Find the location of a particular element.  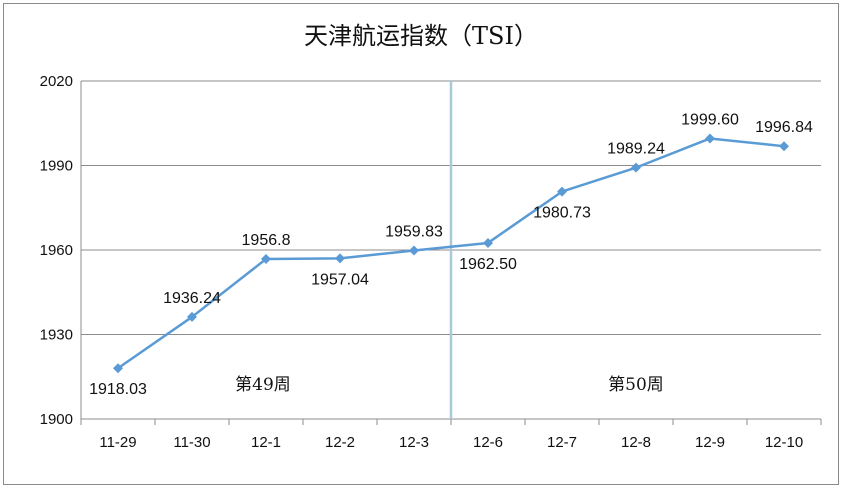

x-tick-label: 12-8 is located at coordinates (636, 442).